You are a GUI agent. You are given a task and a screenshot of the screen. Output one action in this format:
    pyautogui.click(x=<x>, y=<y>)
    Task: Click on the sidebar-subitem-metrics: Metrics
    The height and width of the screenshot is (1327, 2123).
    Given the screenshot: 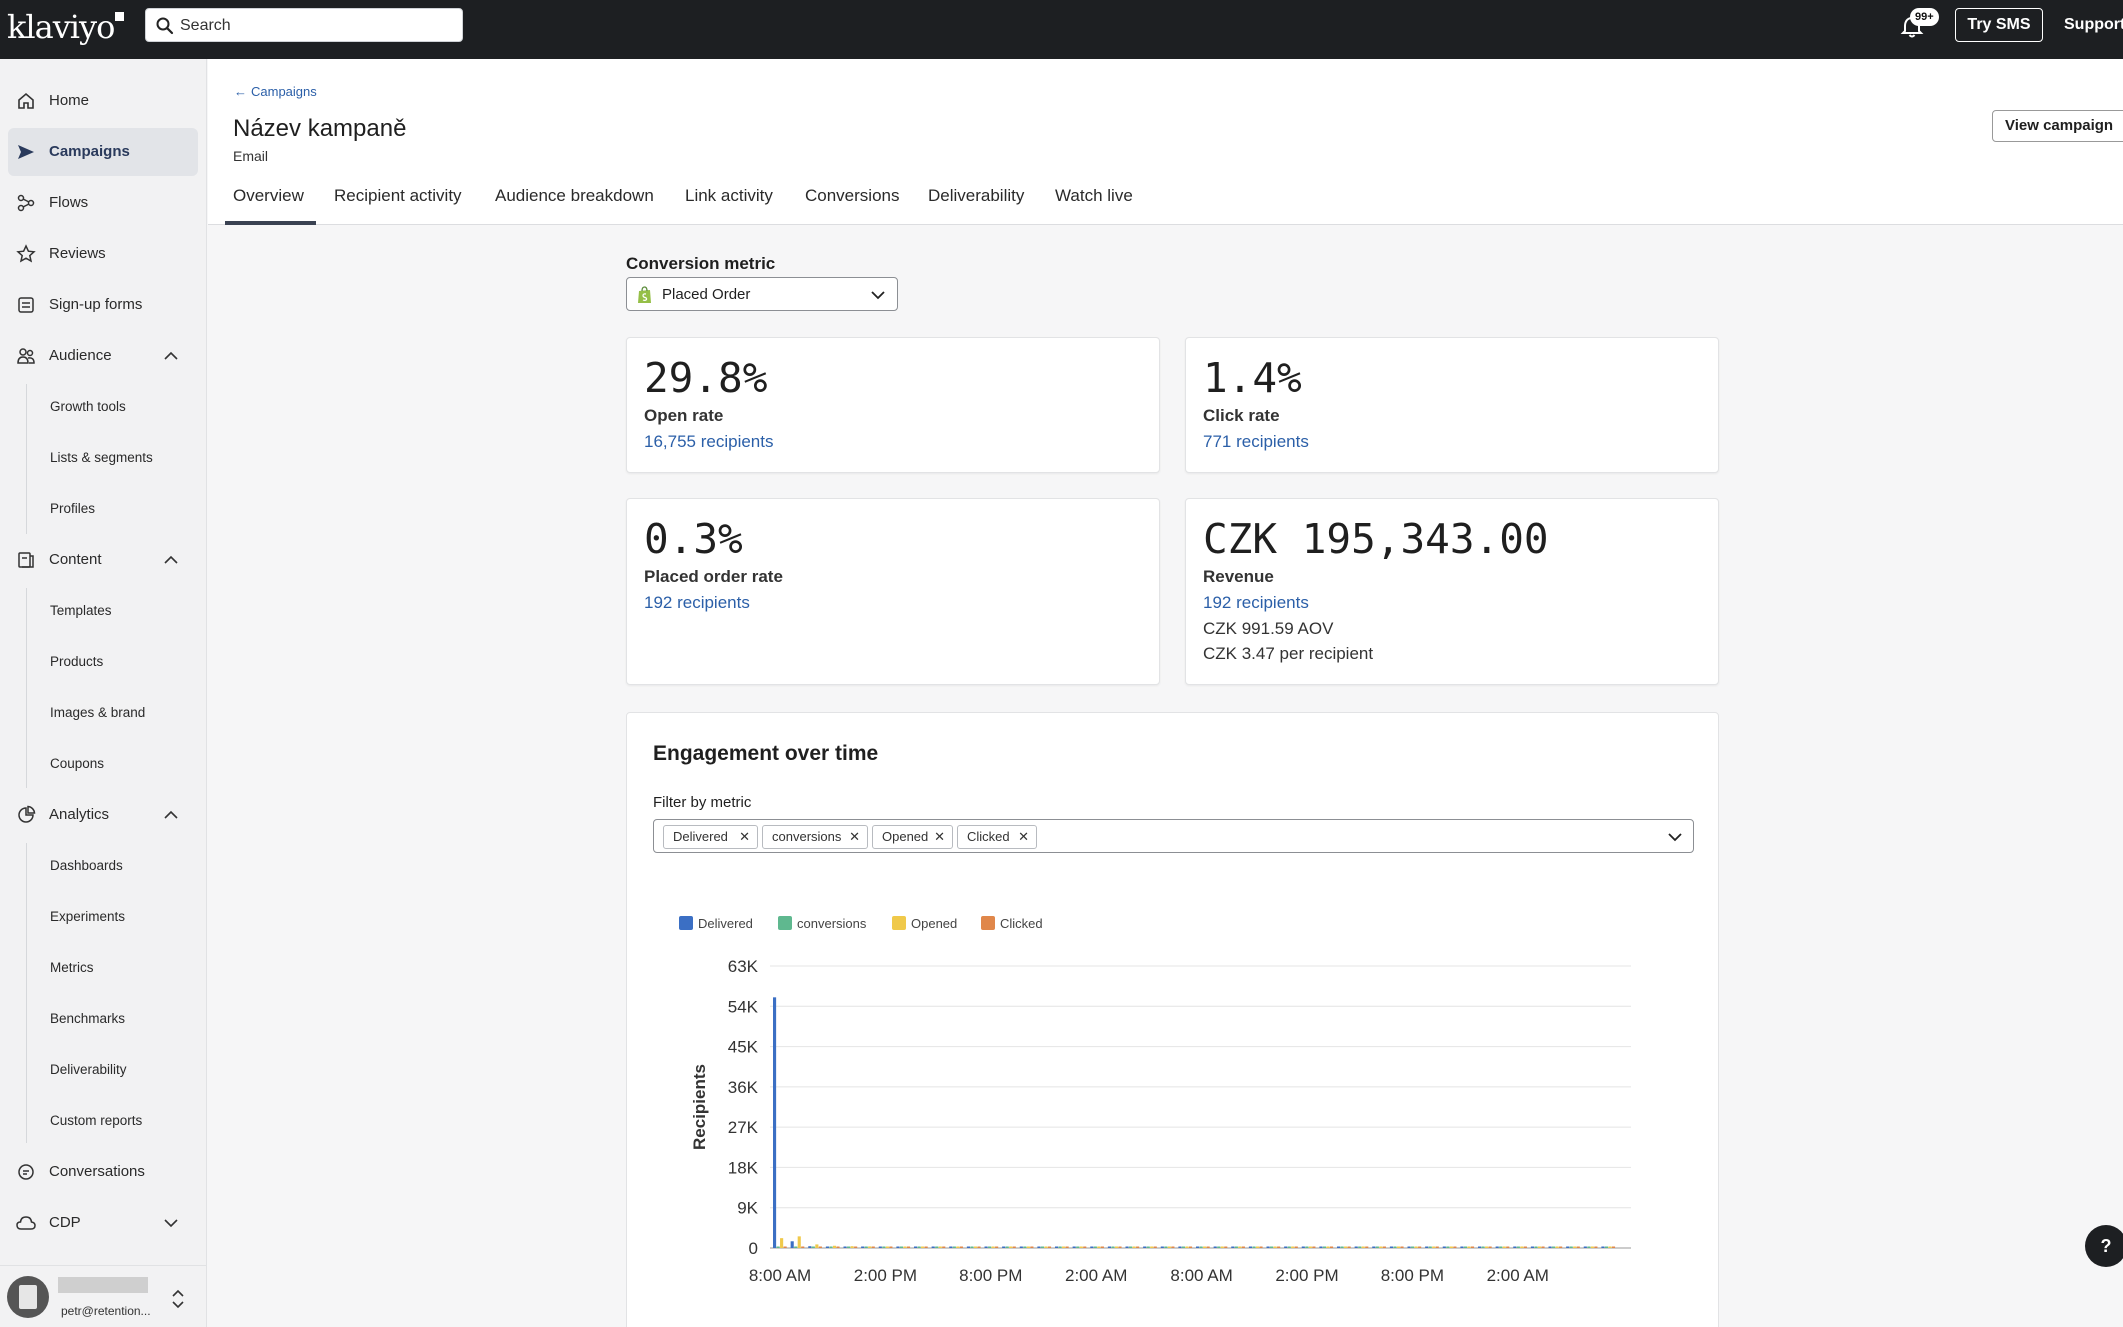 What is the action you would take?
    pyautogui.click(x=72, y=967)
    